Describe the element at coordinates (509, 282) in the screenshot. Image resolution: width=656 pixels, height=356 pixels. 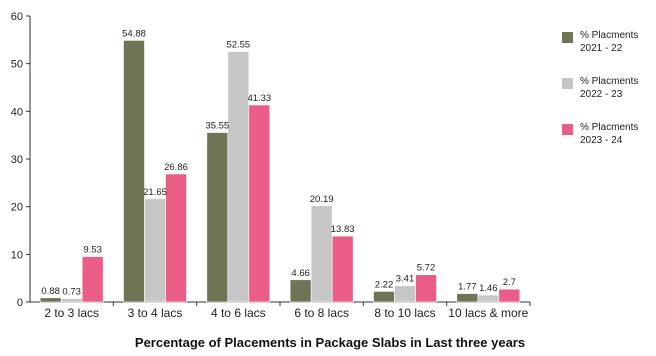
I see `data-label: 2.7` at that location.